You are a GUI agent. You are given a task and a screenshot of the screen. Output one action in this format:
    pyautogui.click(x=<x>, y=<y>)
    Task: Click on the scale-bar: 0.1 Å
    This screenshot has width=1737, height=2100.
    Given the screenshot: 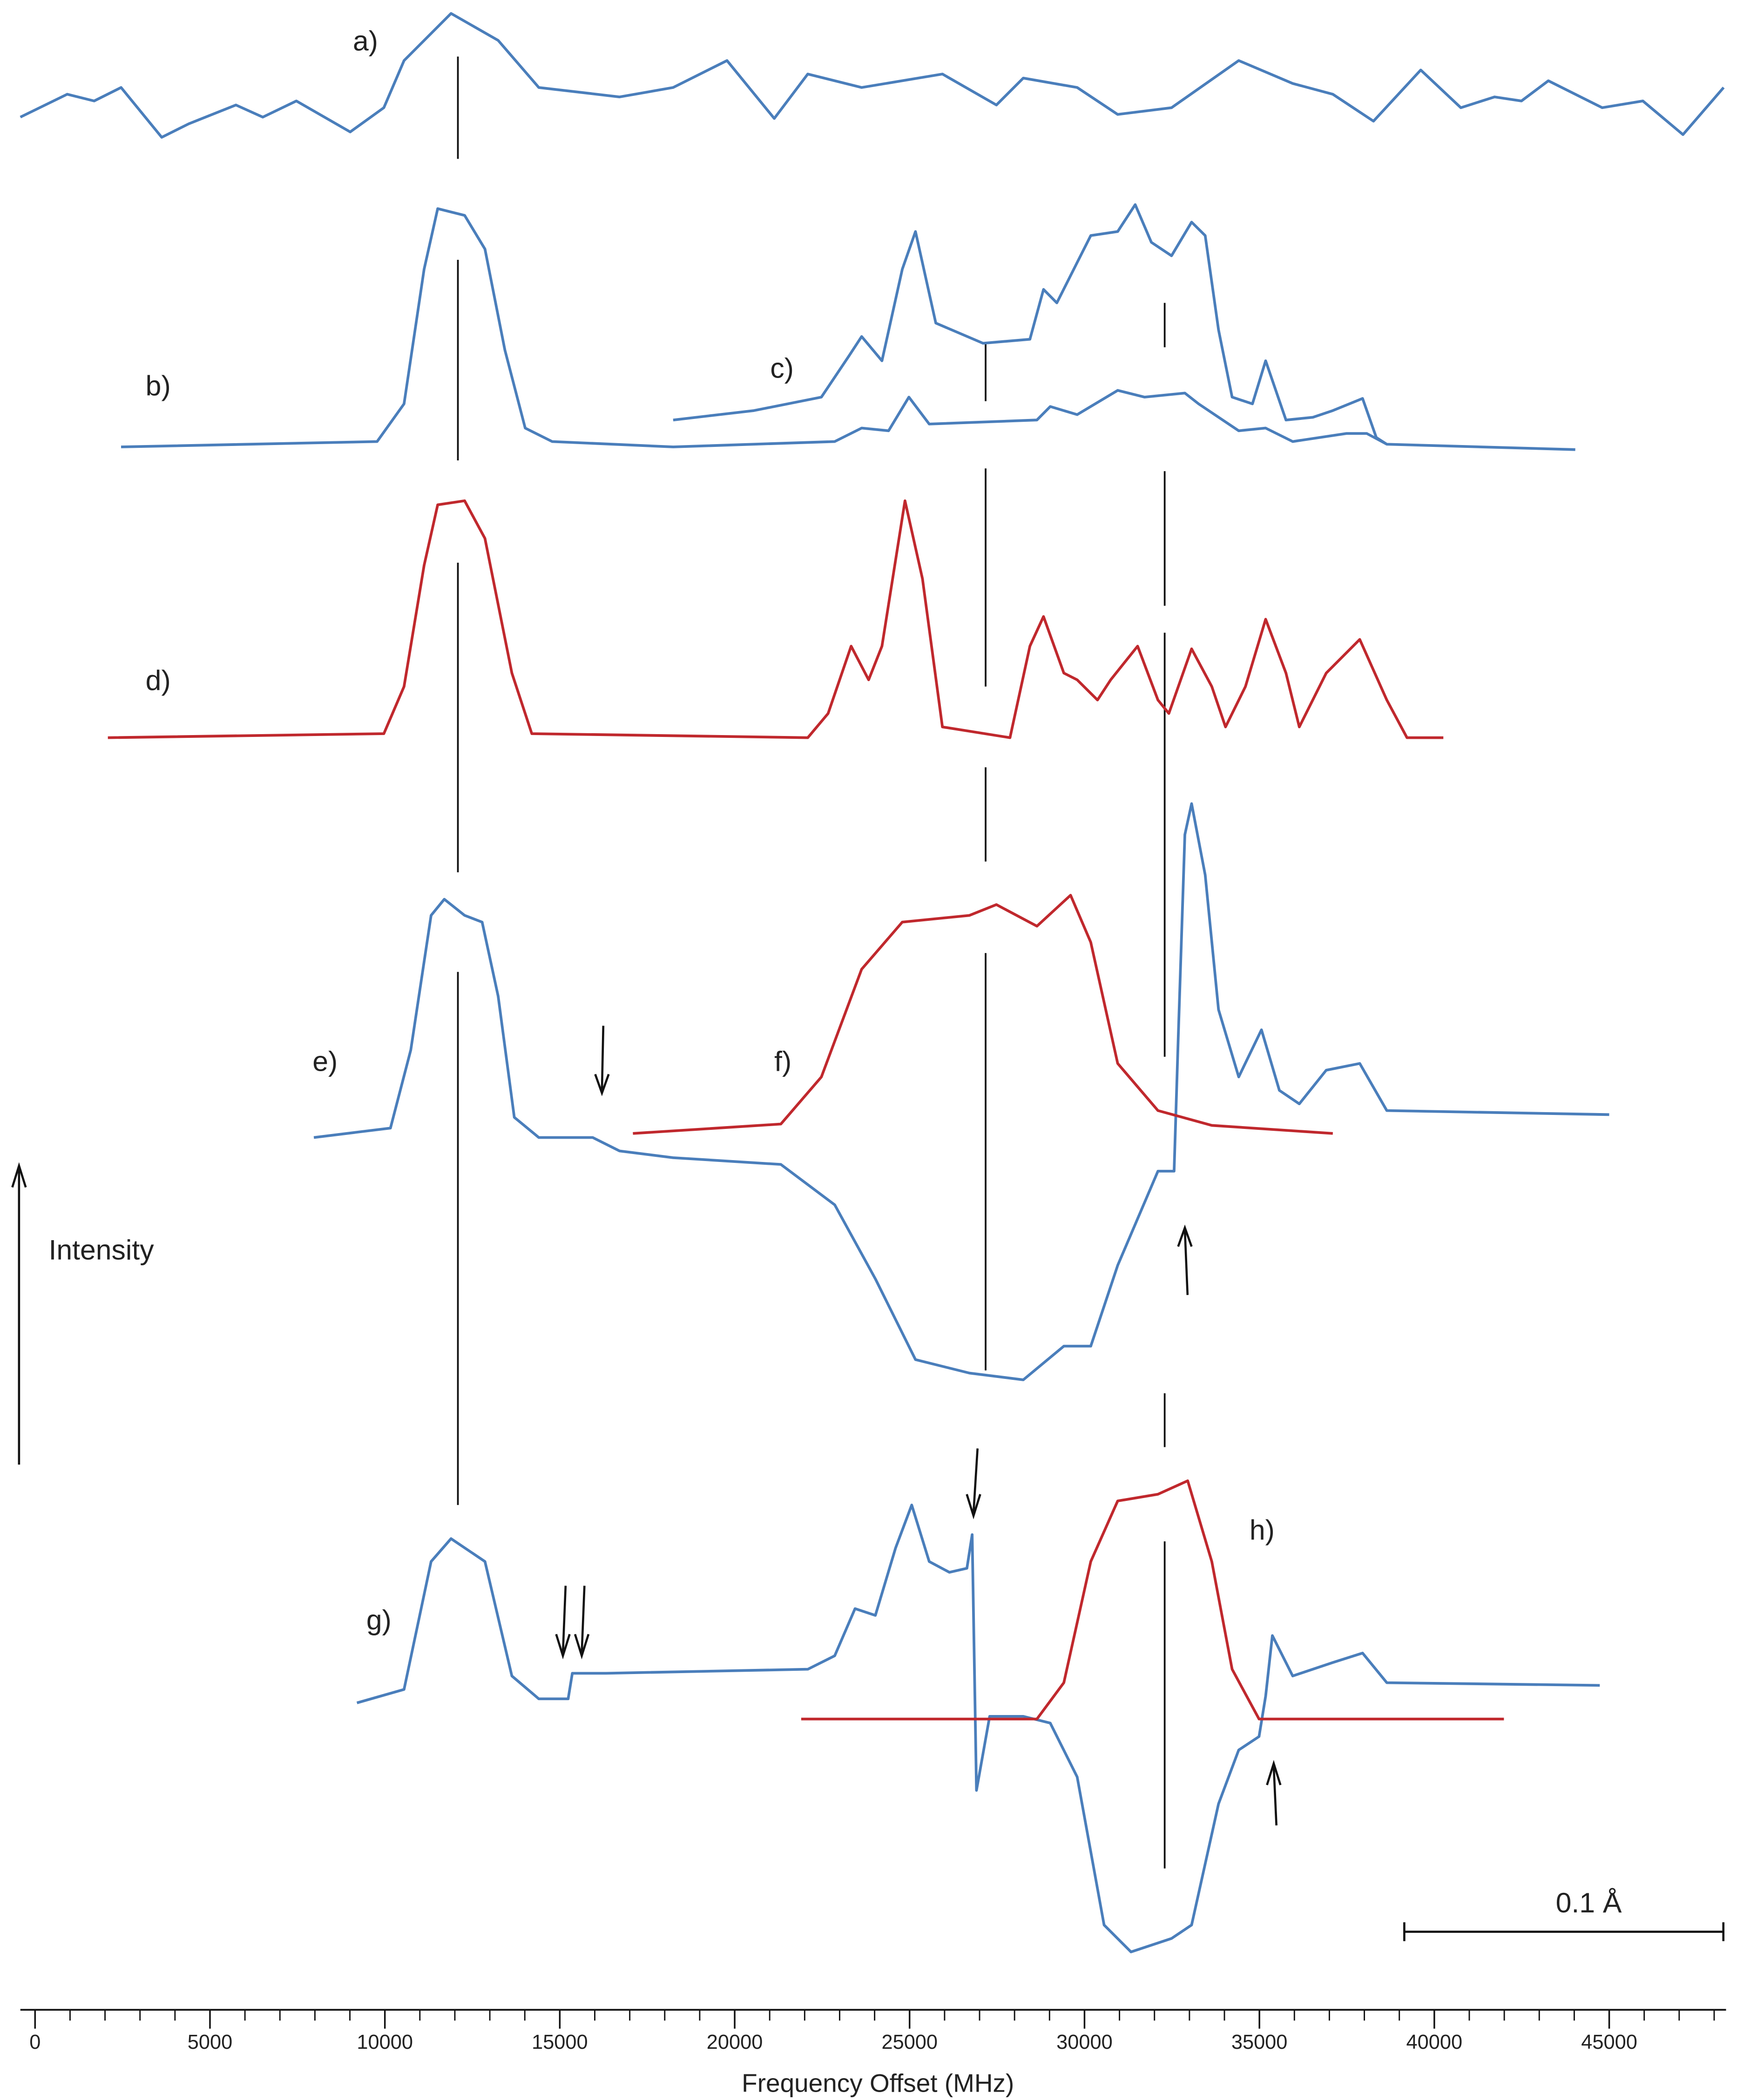 What is the action you would take?
    pyautogui.click(x=1564, y=1914)
    